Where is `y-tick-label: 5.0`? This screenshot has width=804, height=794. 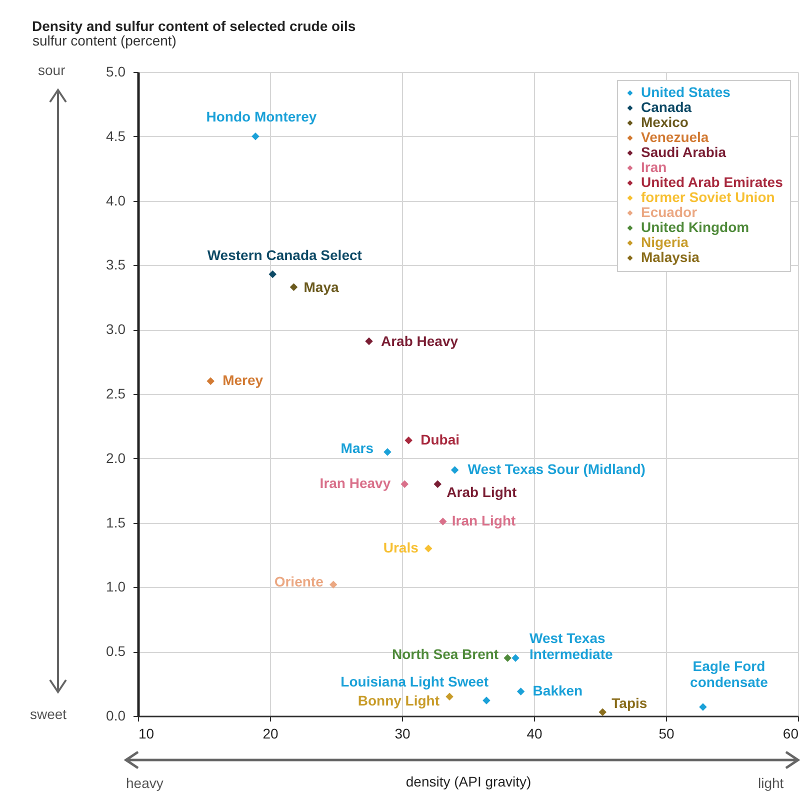
y-tick-label: 5.0 is located at coordinates (116, 72).